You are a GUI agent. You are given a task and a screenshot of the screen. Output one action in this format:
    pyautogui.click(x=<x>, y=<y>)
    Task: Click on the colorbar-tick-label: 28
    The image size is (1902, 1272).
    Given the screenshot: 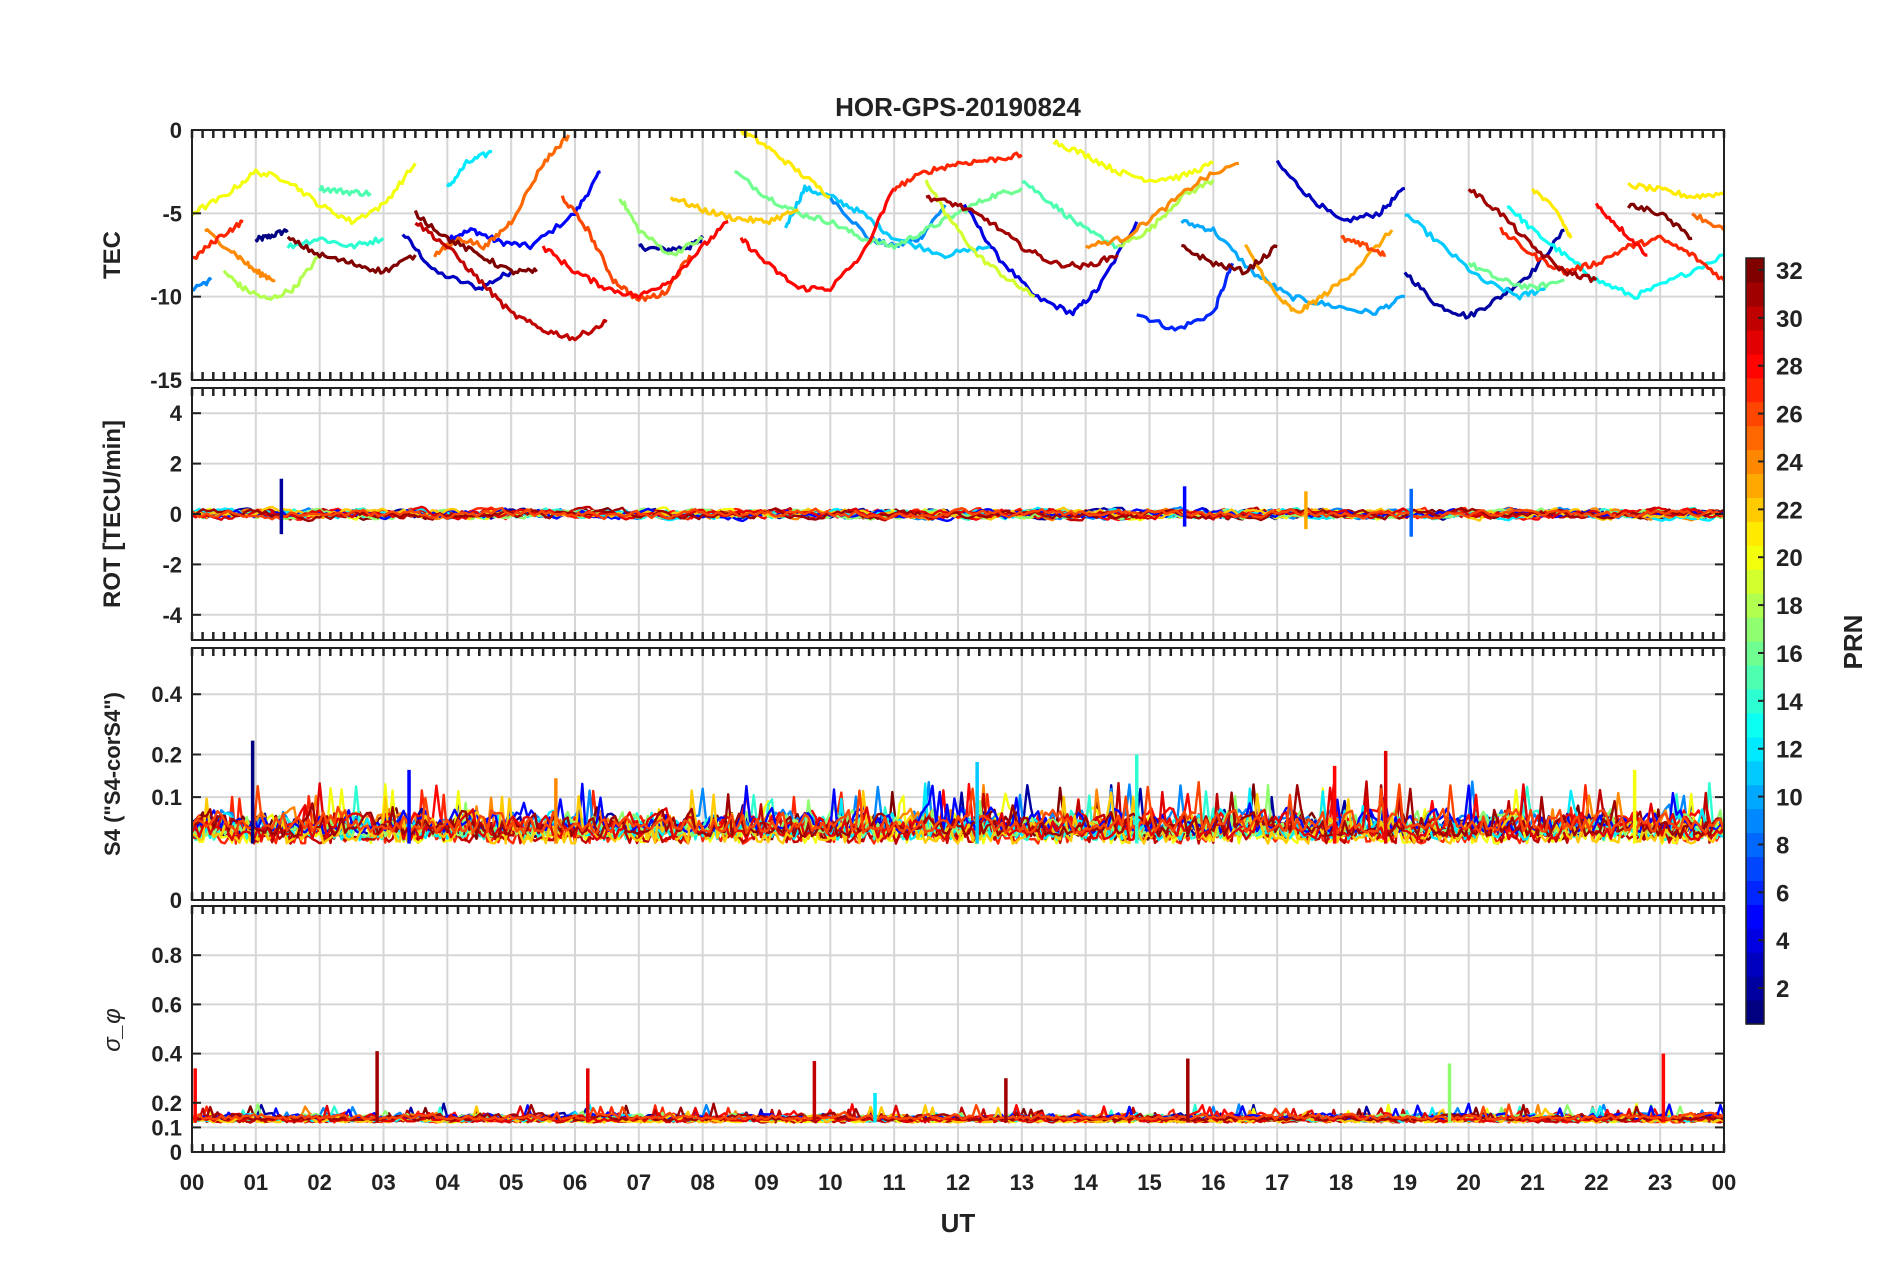 What is the action you would take?
    pyautogui.click(x=1789, y=367)
    